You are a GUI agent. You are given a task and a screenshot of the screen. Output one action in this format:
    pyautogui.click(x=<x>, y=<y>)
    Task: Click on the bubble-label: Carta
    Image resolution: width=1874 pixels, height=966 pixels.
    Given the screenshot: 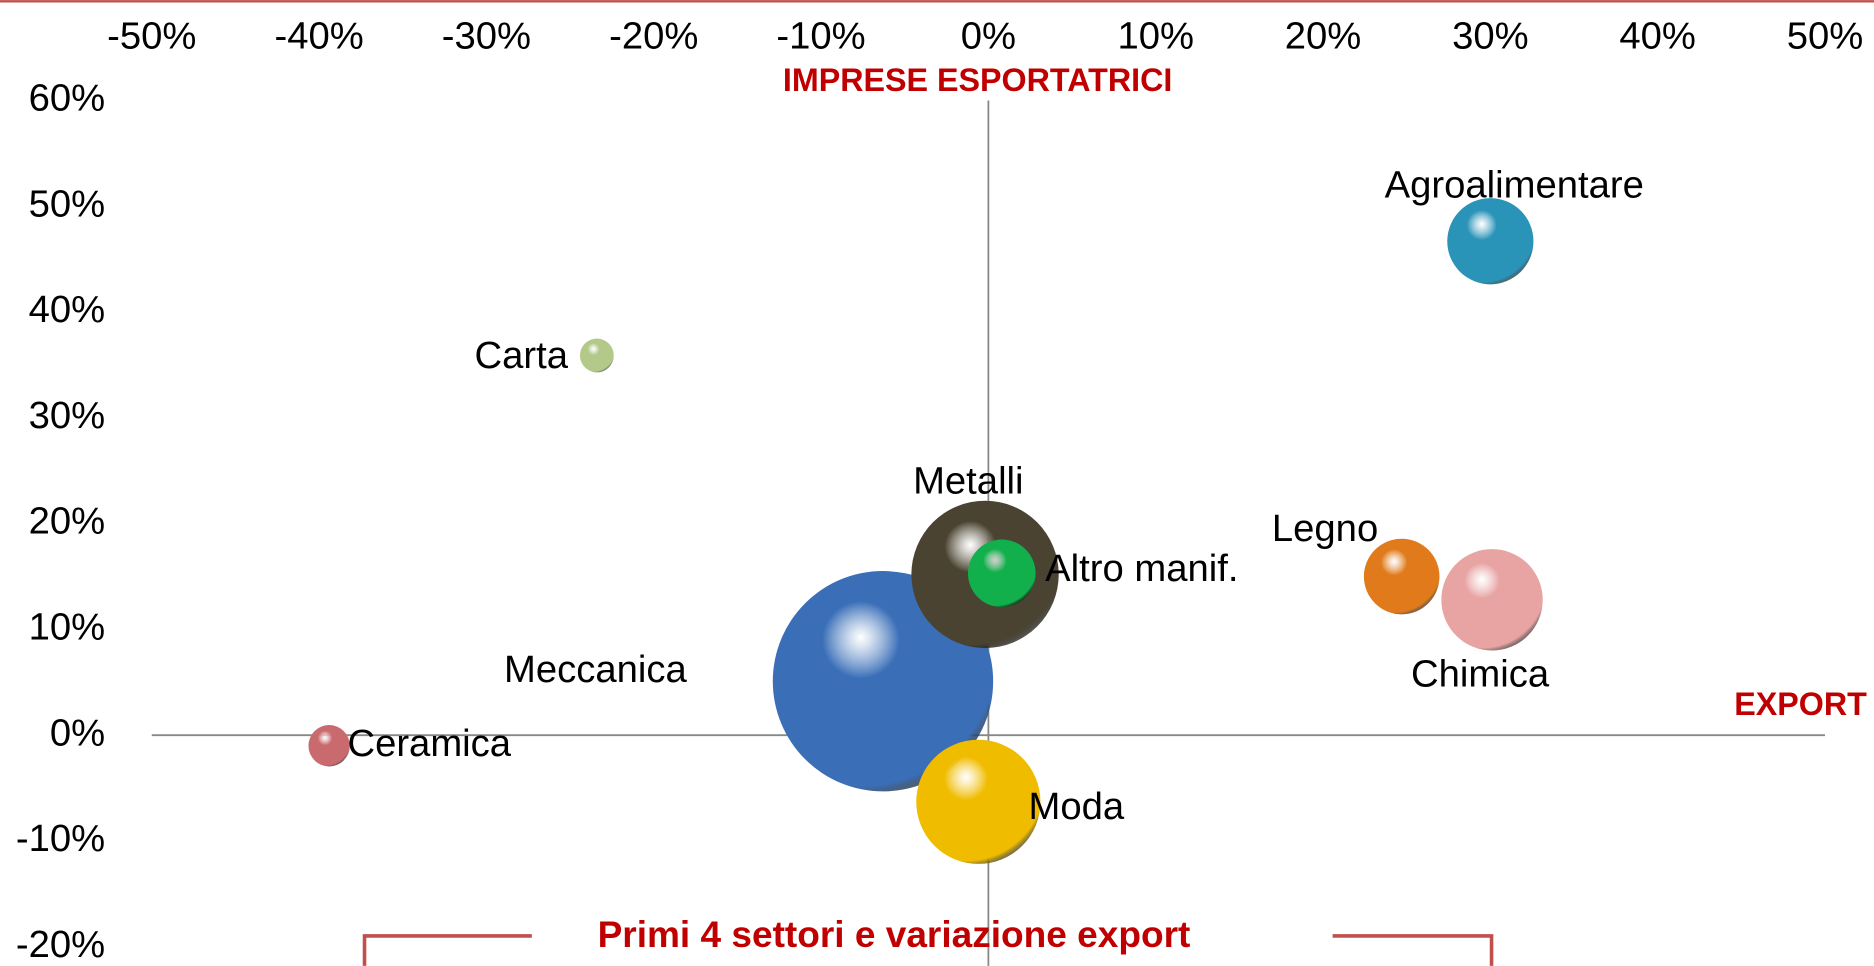 What is the action you would take?
    pyautogui.click(x=522, y=355)
    